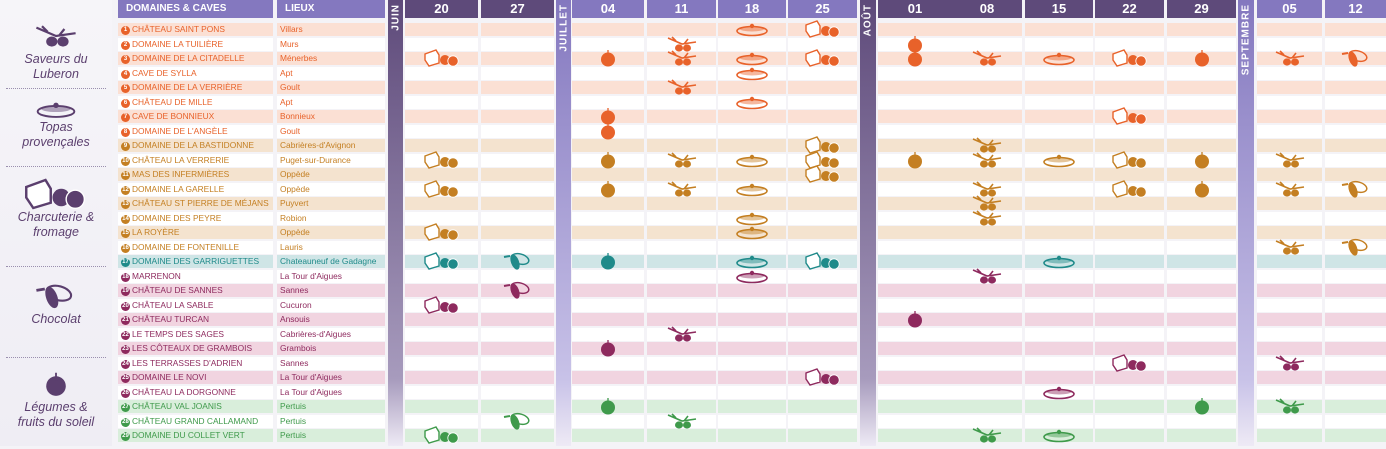 The height and width of the screenshot is (449, 1386). Describe the element at coordinates (195, 232) in the screenshot. I see `domain-name: 15 LA ROYÈRE` at that location.